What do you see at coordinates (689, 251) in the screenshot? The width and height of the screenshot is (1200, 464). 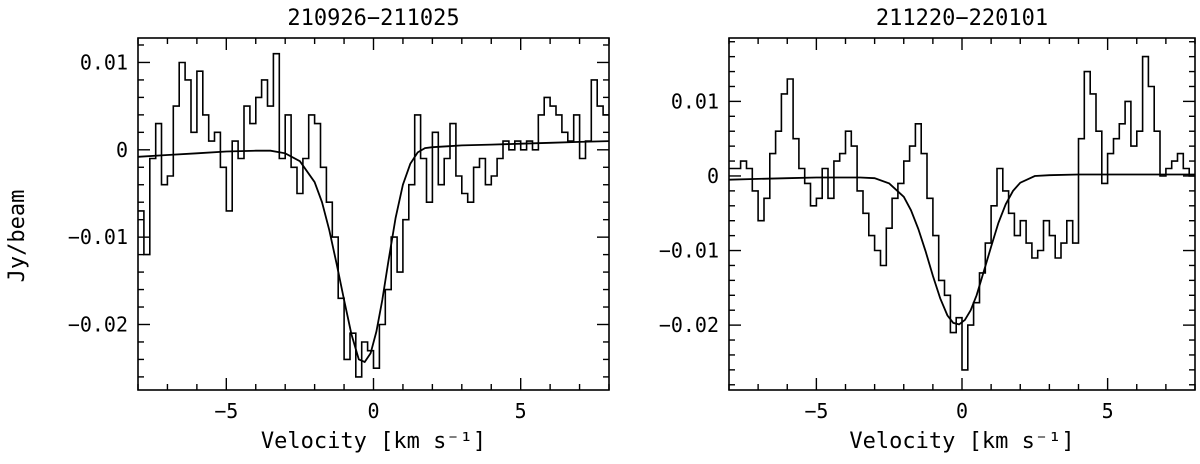 I see `right-y-tick-label: −0.01` at bounding box center [689, 251].